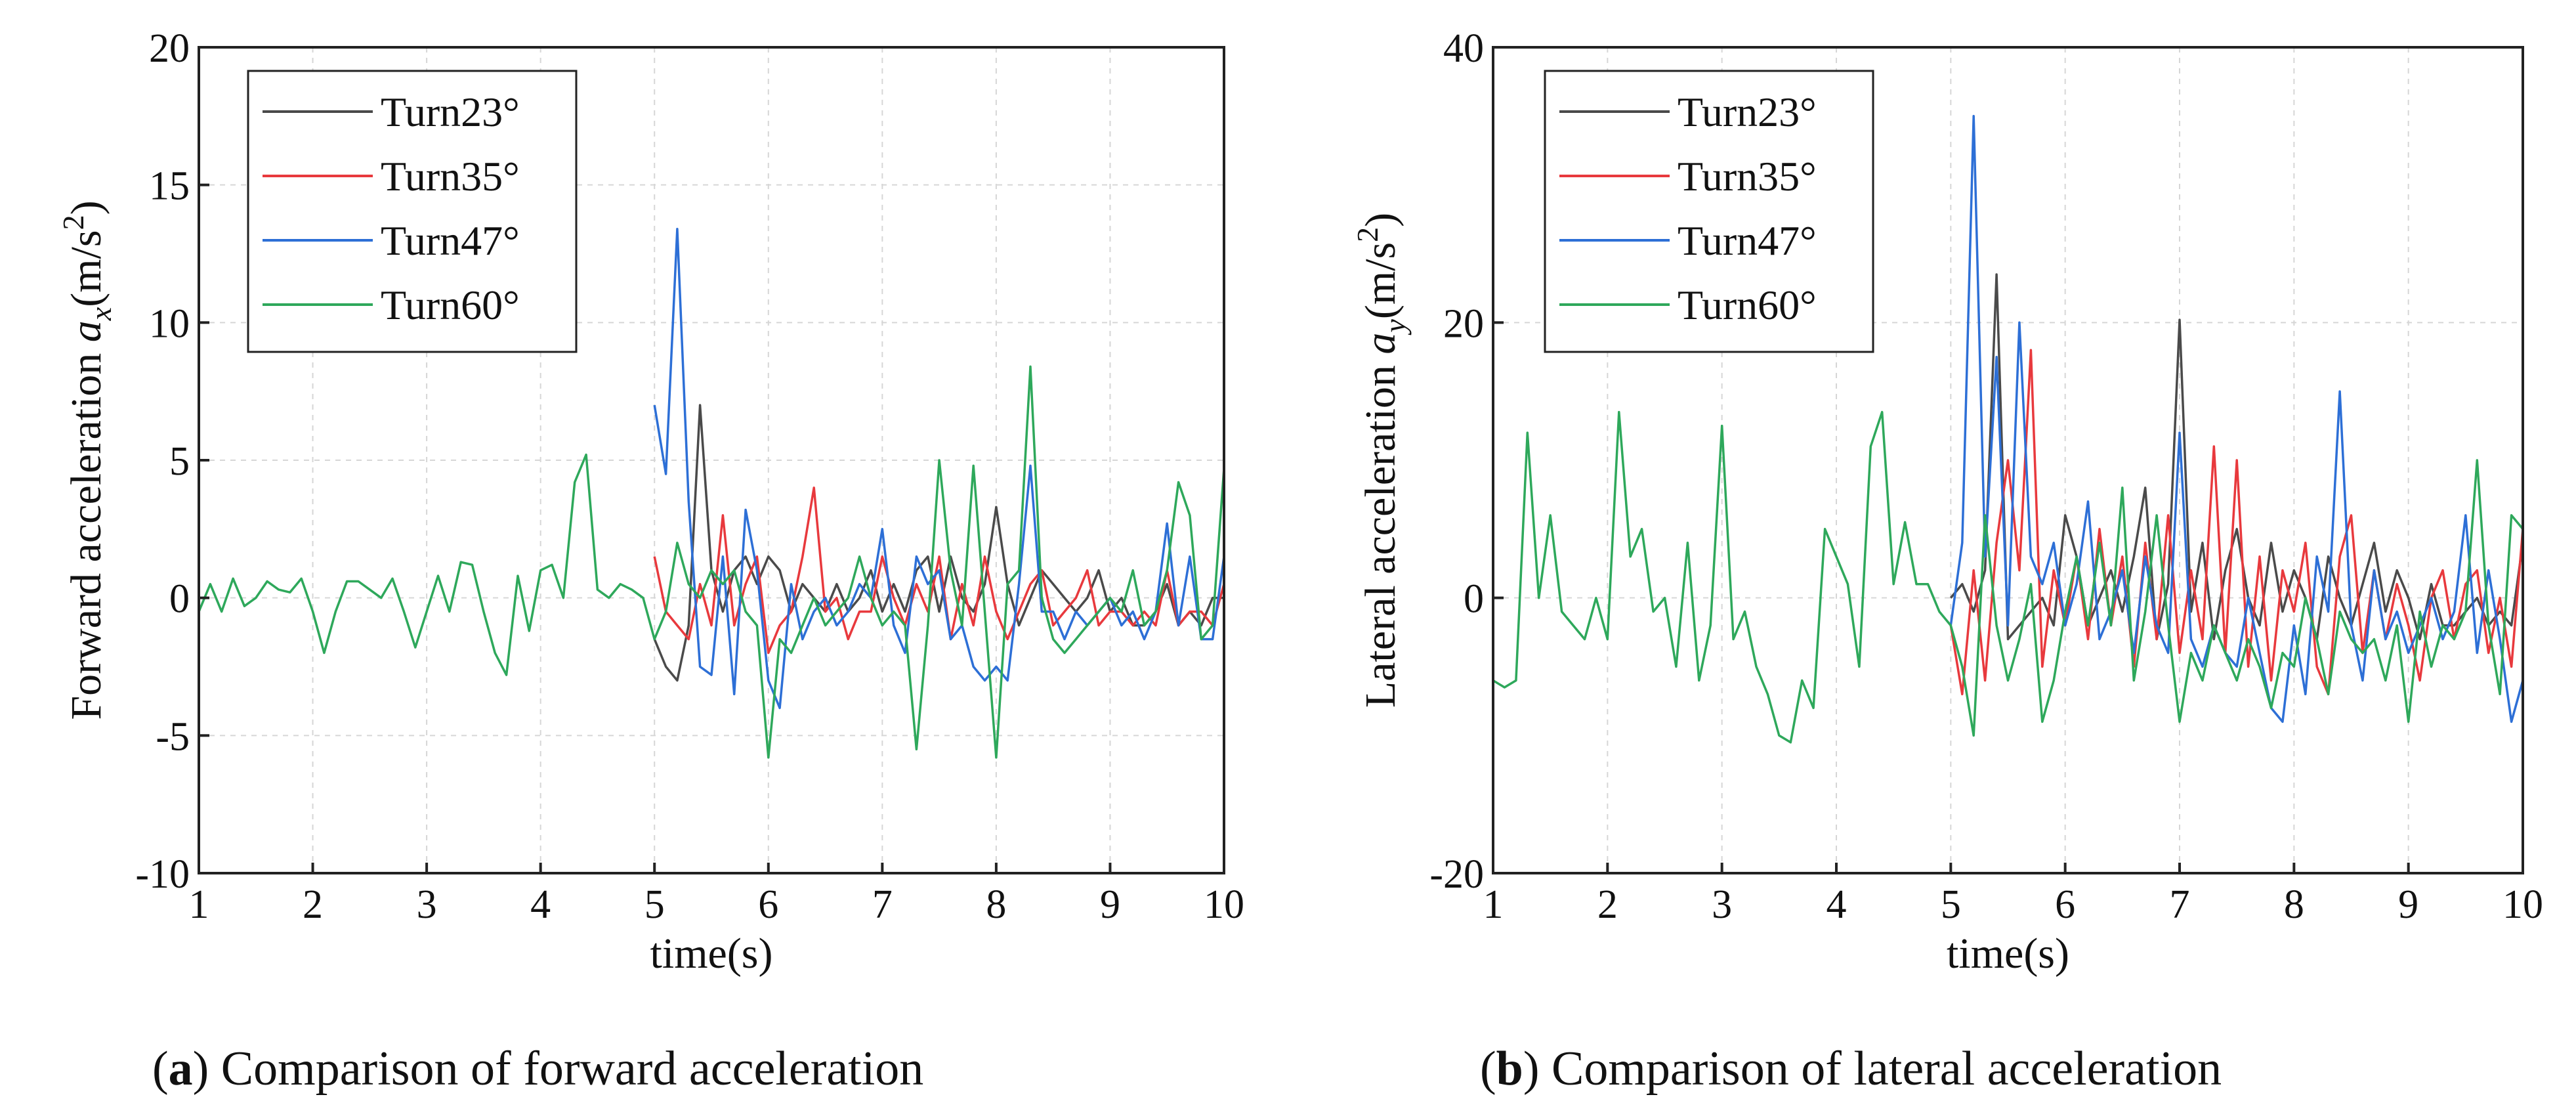 This screenshot has height=1120, width=2576. What do you see at coordinates (169, 186) in the screenshot?
I see `y-tick-label: 15` at bounding box center [169, 186].